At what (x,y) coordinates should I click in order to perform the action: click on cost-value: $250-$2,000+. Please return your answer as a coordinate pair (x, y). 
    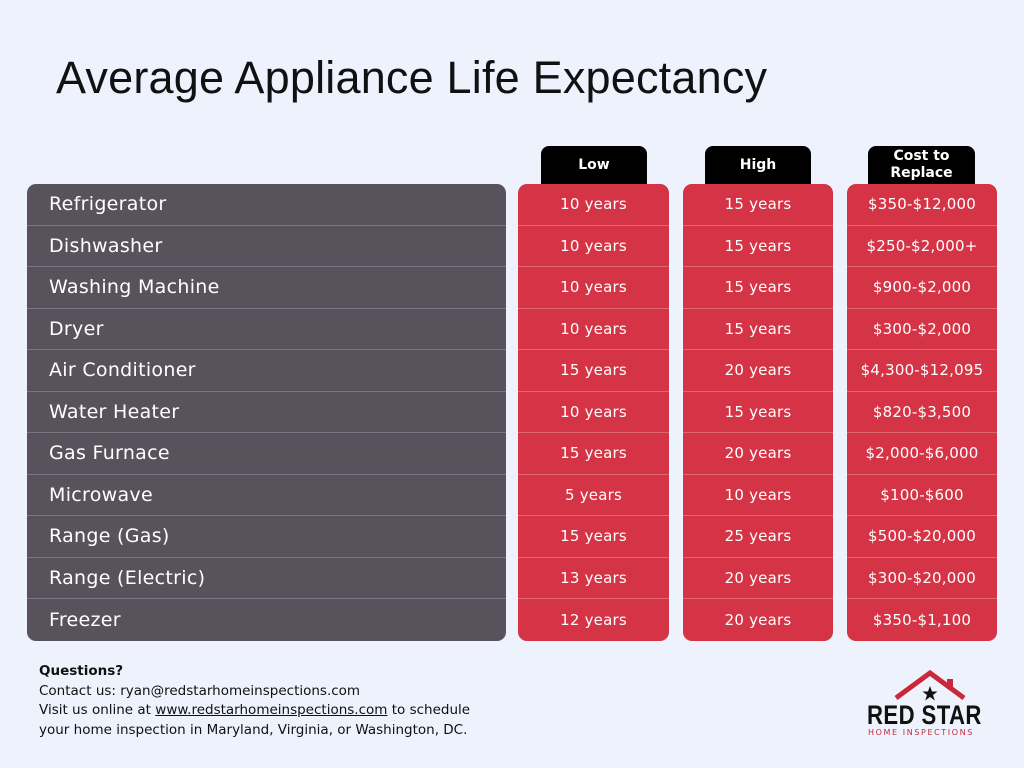
    Looking at the image, I should click on (922, 246).